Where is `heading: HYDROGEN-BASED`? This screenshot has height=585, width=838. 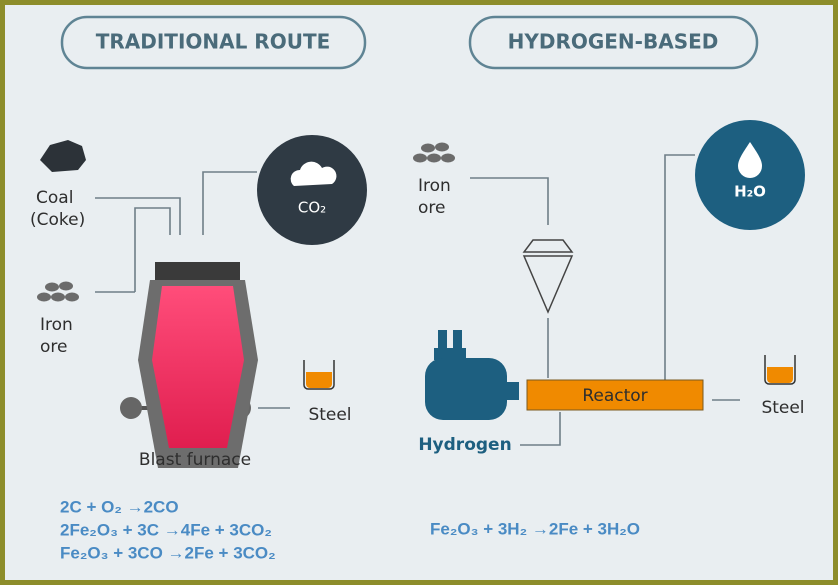 heading: HYDROGEN-BASED is located at coordinates (613, 42).